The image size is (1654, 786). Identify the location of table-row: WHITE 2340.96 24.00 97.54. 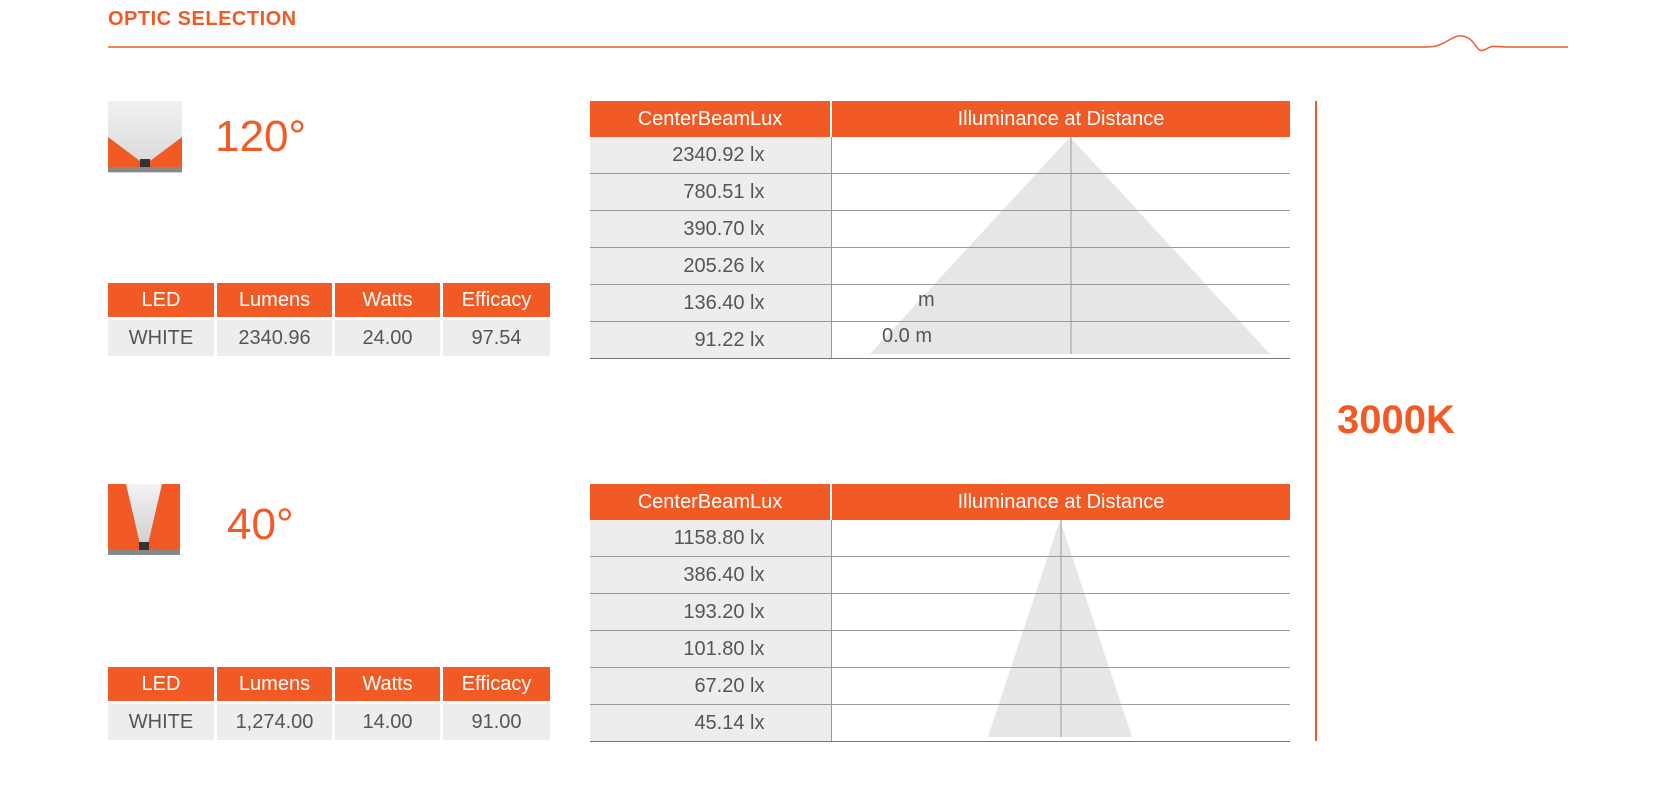
(329, 338).